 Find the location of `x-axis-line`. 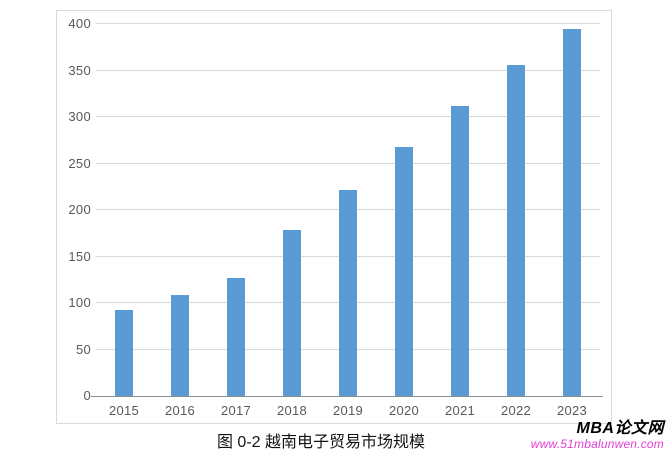

x-axis-line is located at coordinates (347, 396).